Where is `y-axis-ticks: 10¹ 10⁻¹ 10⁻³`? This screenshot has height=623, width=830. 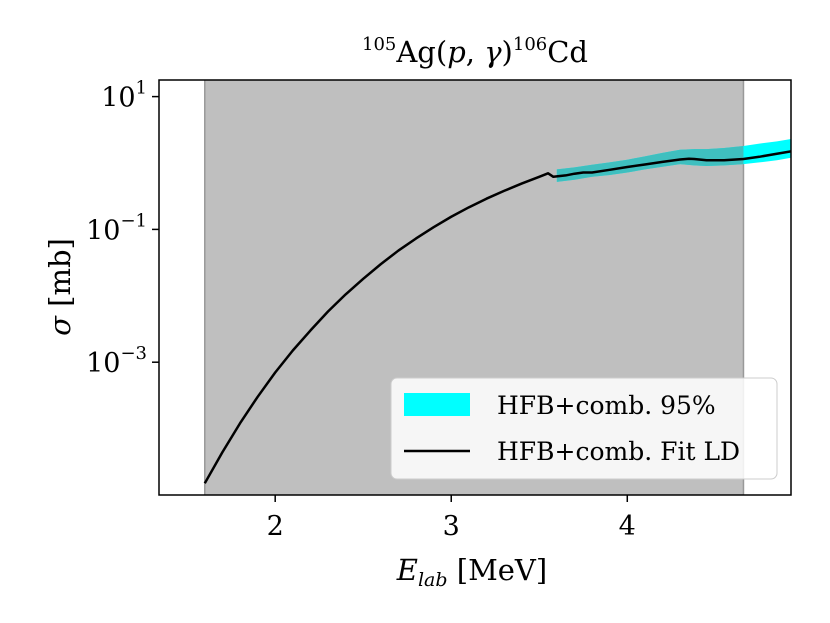
y-axis-ticks: 10¹ 10⁻¹ 10⁻³ is located at coordinates (122, 228).